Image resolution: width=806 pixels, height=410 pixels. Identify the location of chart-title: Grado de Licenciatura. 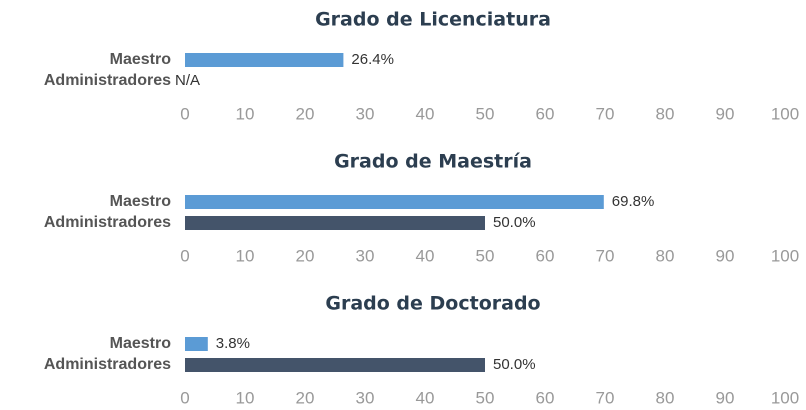
(433, 20).